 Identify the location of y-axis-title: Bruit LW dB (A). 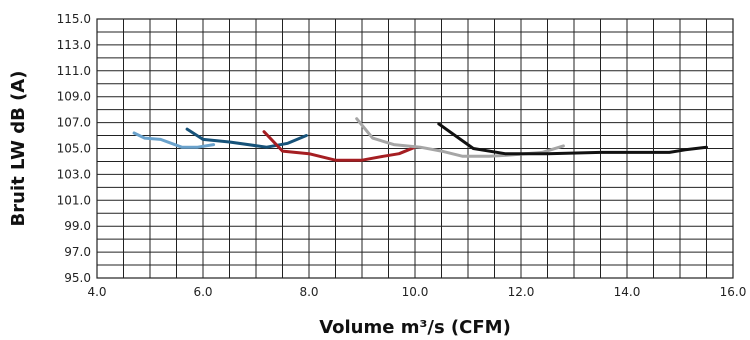
(18, 149).